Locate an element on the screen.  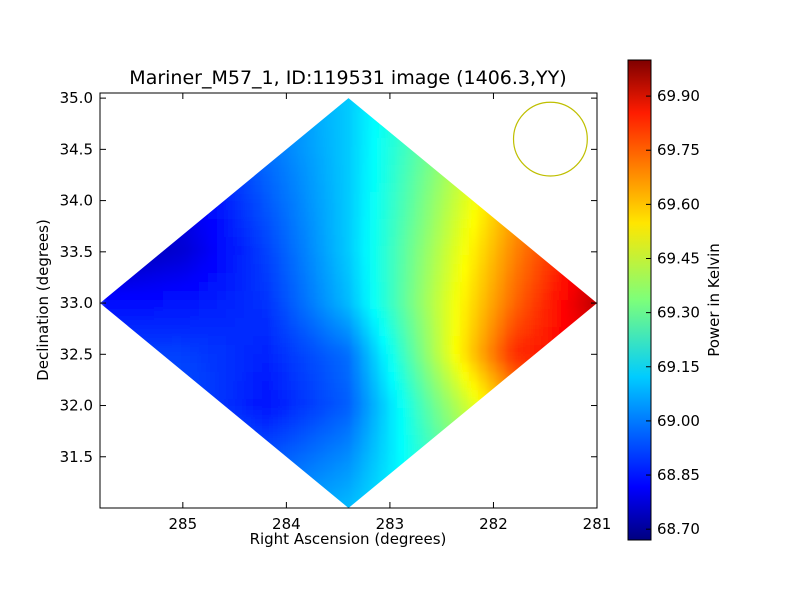
y-tick-label: 33.5 is located at coordinates (76, 252).